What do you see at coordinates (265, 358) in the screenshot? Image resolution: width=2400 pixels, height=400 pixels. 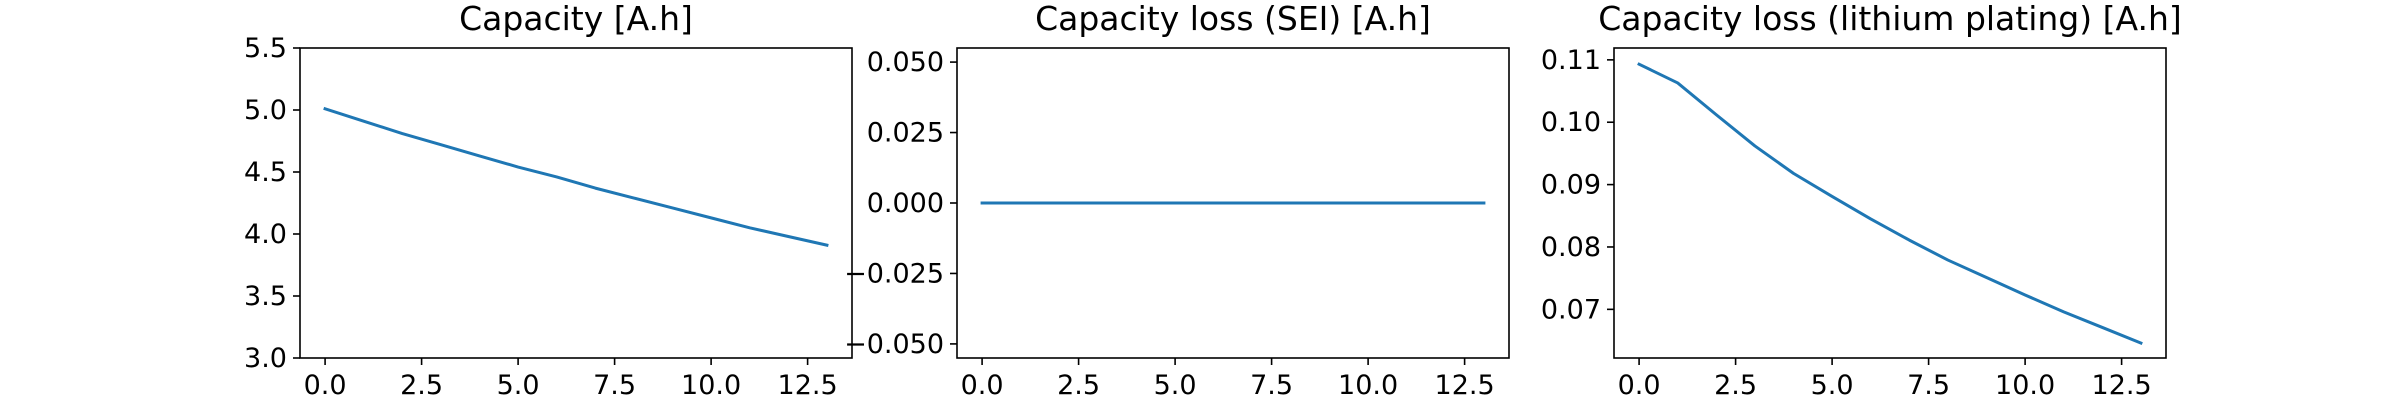 I see `y-tick-label: 3.0` at bounding box center [265, 358].